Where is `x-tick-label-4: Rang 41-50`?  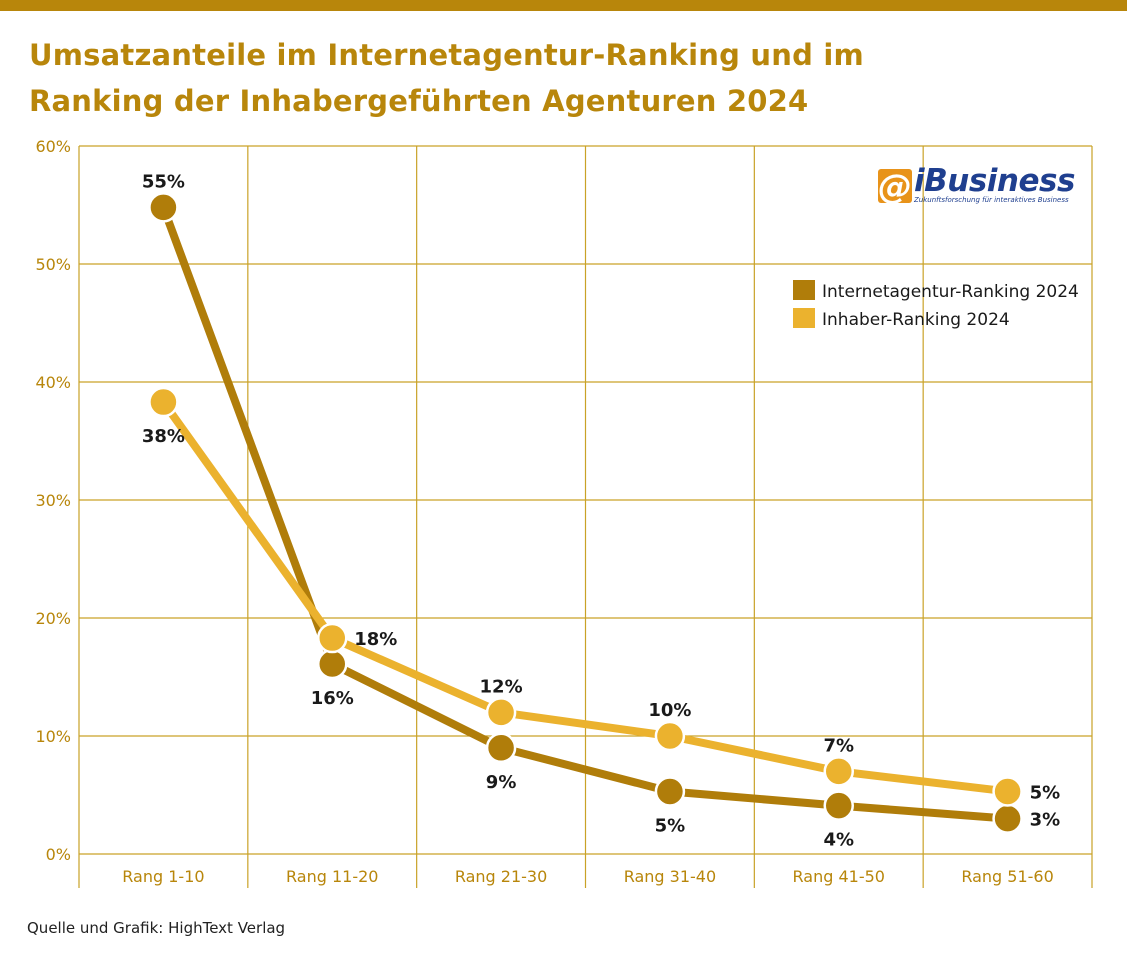 x-tick-label-4: Rang 41-50 is located at coordinates (839, 876).